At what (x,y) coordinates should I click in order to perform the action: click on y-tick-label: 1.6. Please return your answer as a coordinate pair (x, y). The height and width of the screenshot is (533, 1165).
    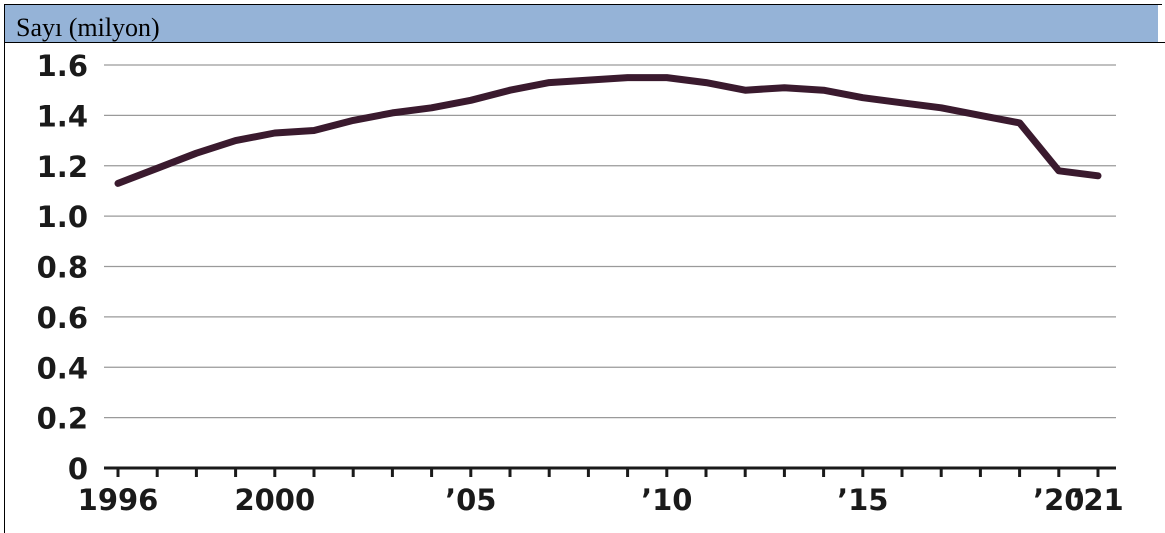
    Looking at the image, I should click on (62, 66).